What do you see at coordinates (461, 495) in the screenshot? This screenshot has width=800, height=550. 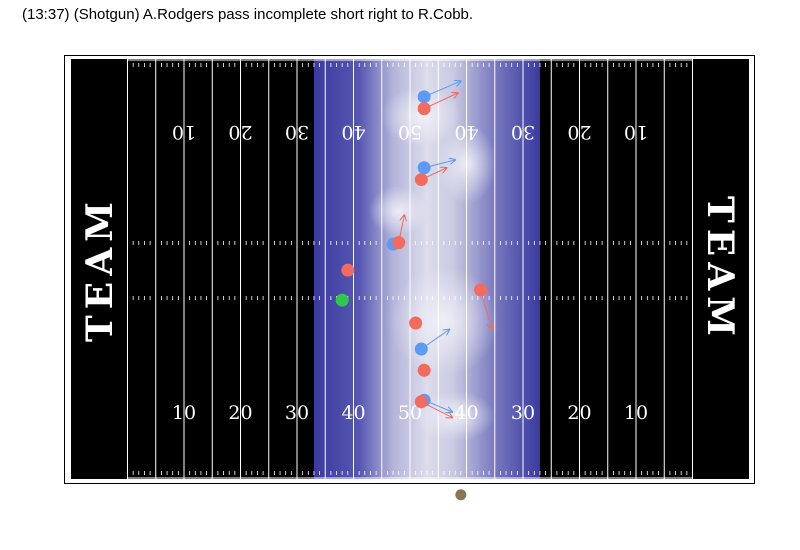 I see `football-point` at bounding box center [461, 495].